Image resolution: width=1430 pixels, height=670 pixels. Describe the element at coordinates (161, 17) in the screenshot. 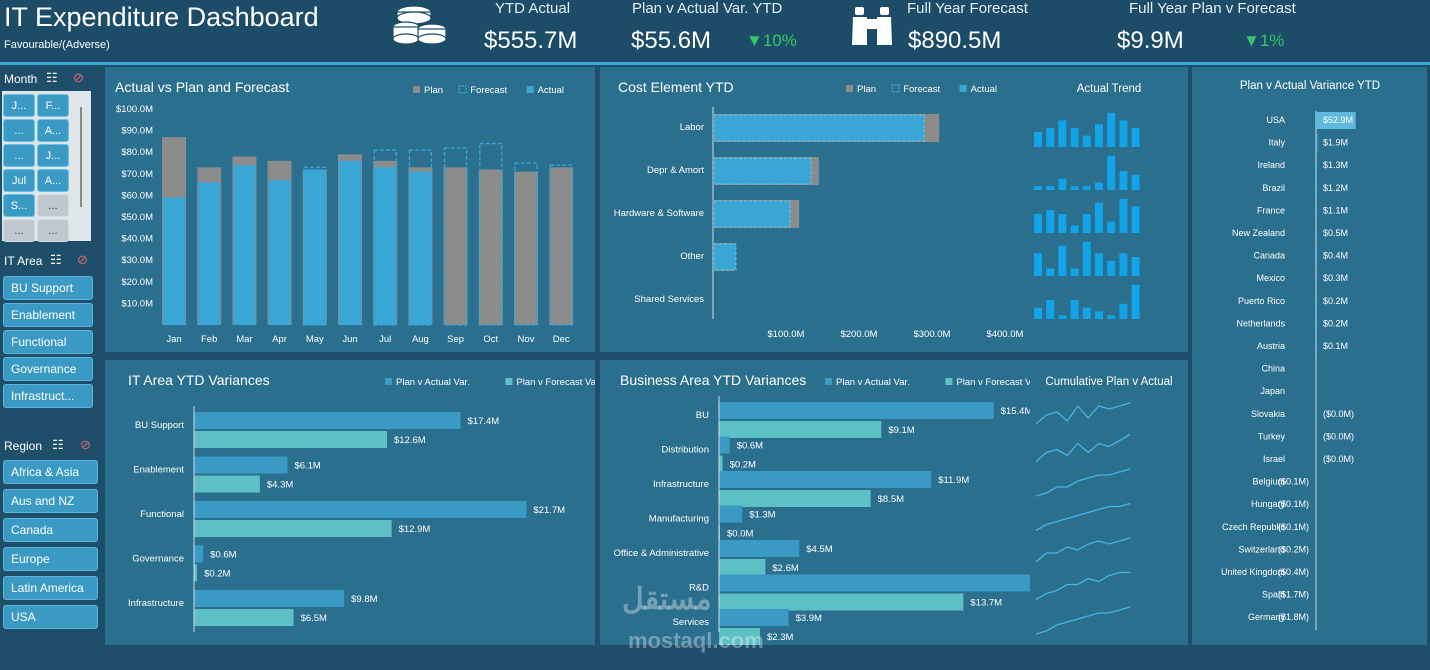

I see `page-title: IT Expenditure Dashboard` at that location.